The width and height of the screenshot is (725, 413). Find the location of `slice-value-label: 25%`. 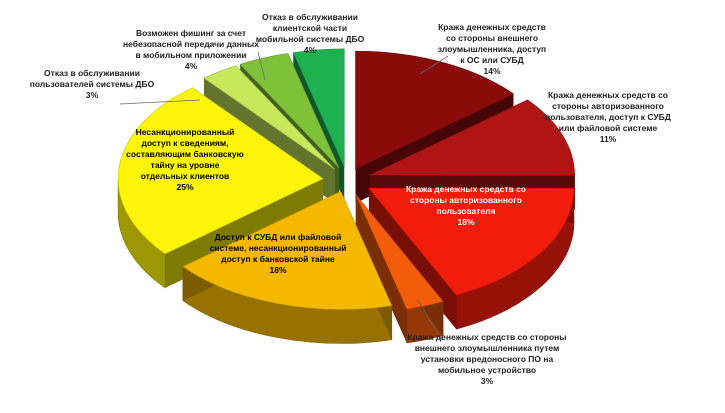

slice-value-label: 25% is located at coordinates (184, 187).